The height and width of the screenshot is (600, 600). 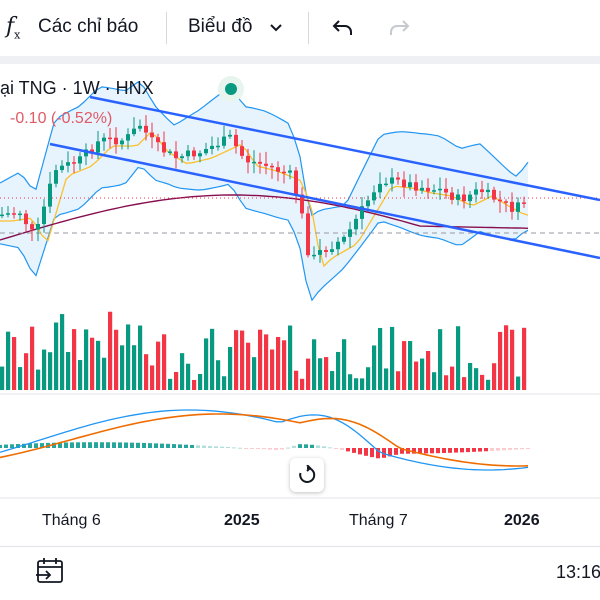 I want to click on clock-time: 13:16, so click(x=578, y=572).